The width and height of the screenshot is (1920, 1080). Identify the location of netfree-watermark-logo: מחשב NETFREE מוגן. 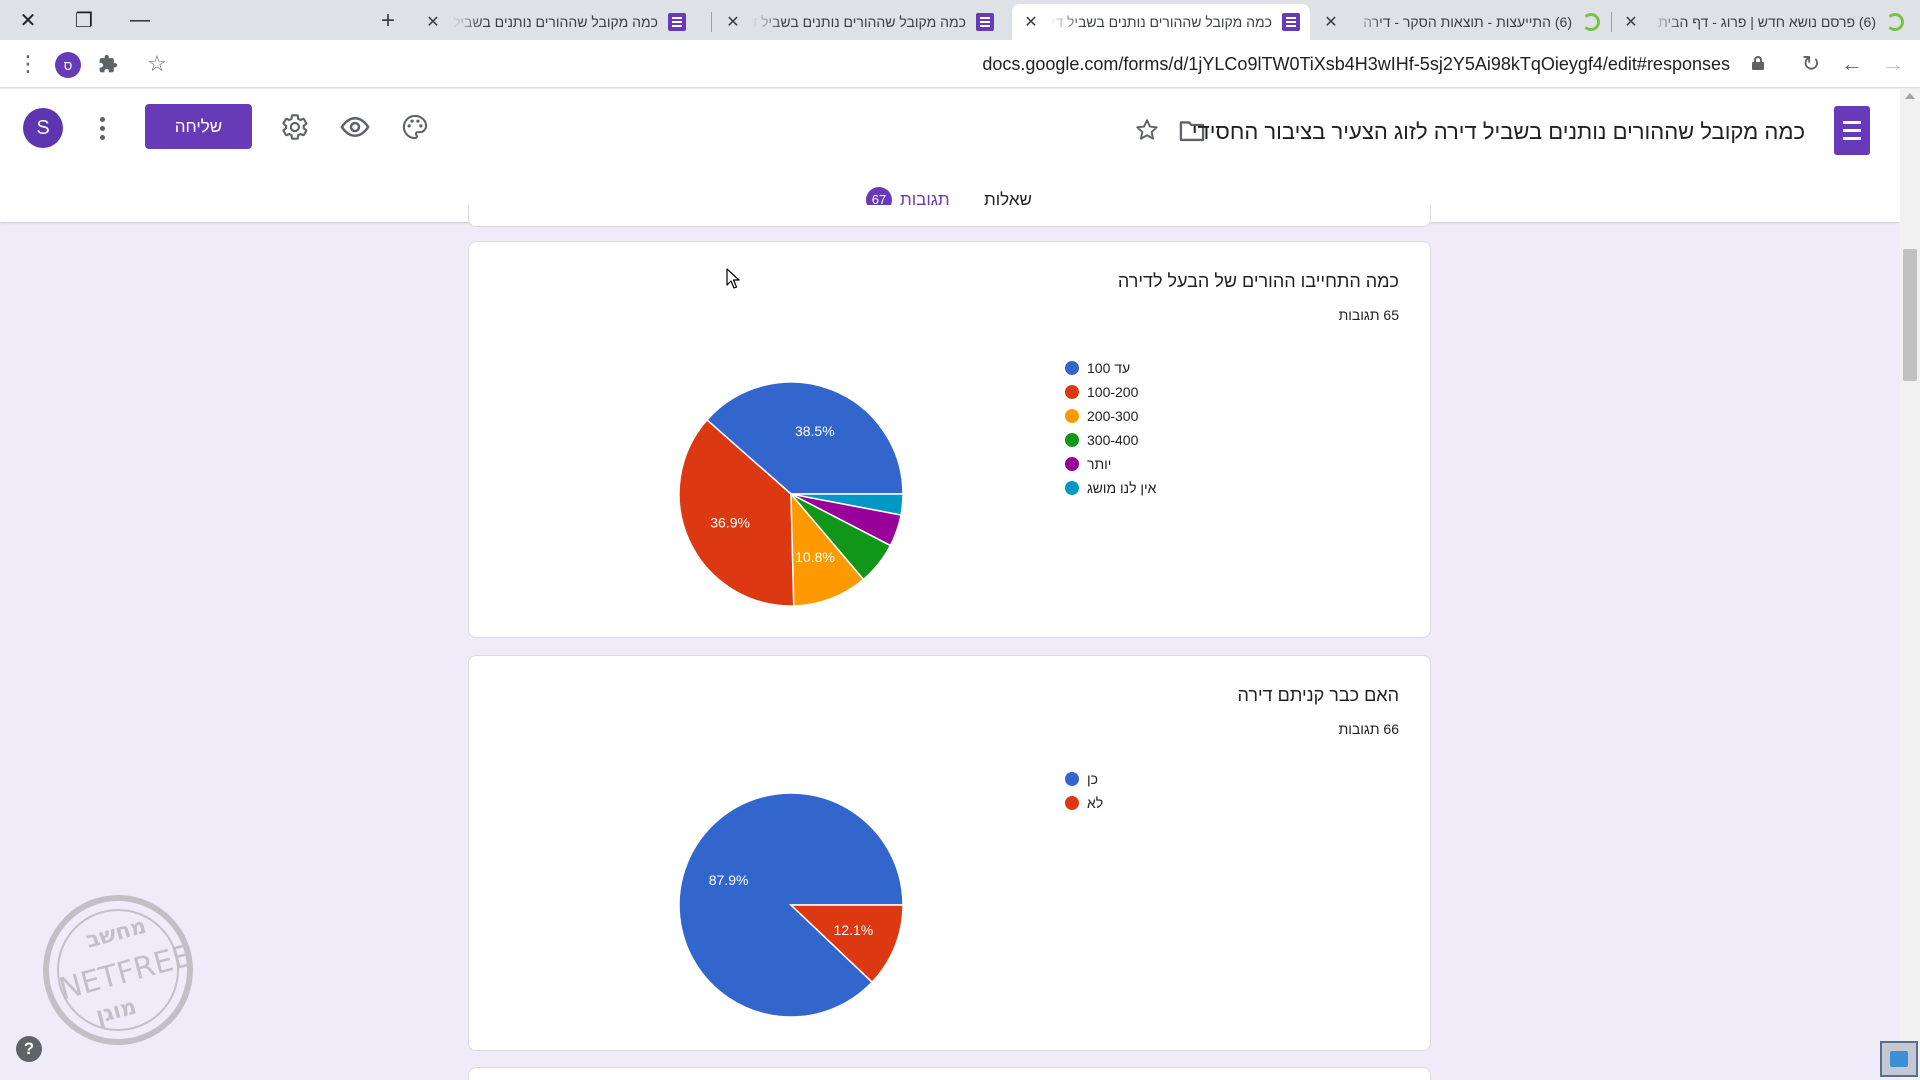
(119, 970).